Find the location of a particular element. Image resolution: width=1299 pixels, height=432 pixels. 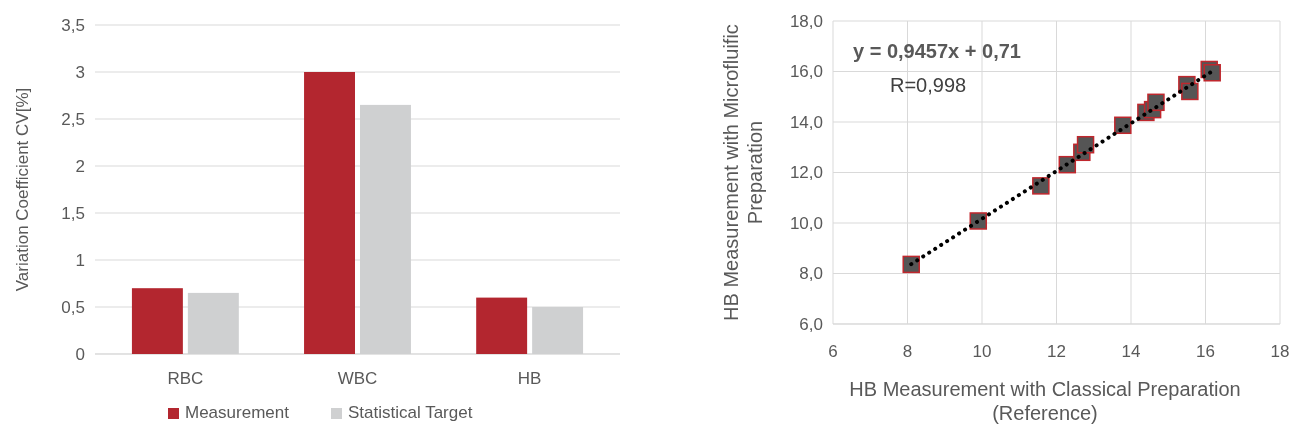

x-tick-label: 14 is located at coordinates (1131, 351).